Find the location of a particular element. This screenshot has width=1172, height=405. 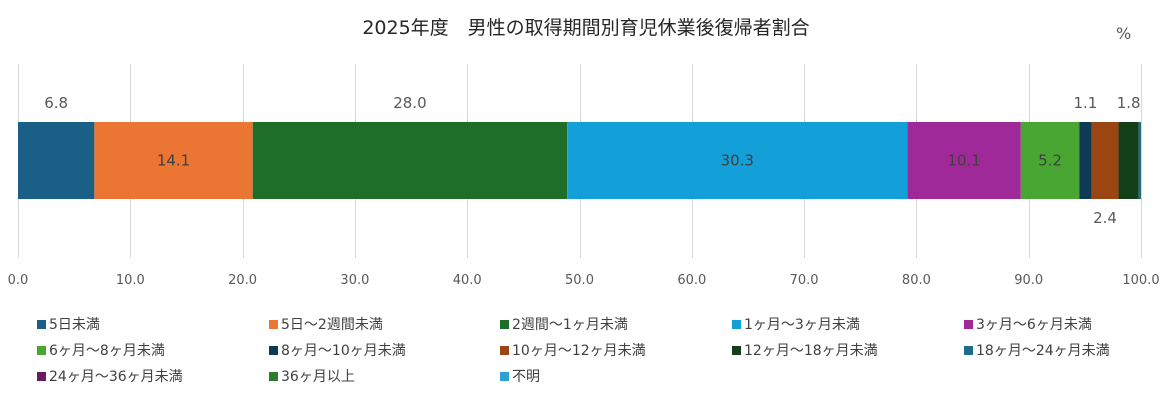

legend-label: 1ヶ月～3ヶ月未満 is located at coordinates (802, 325).